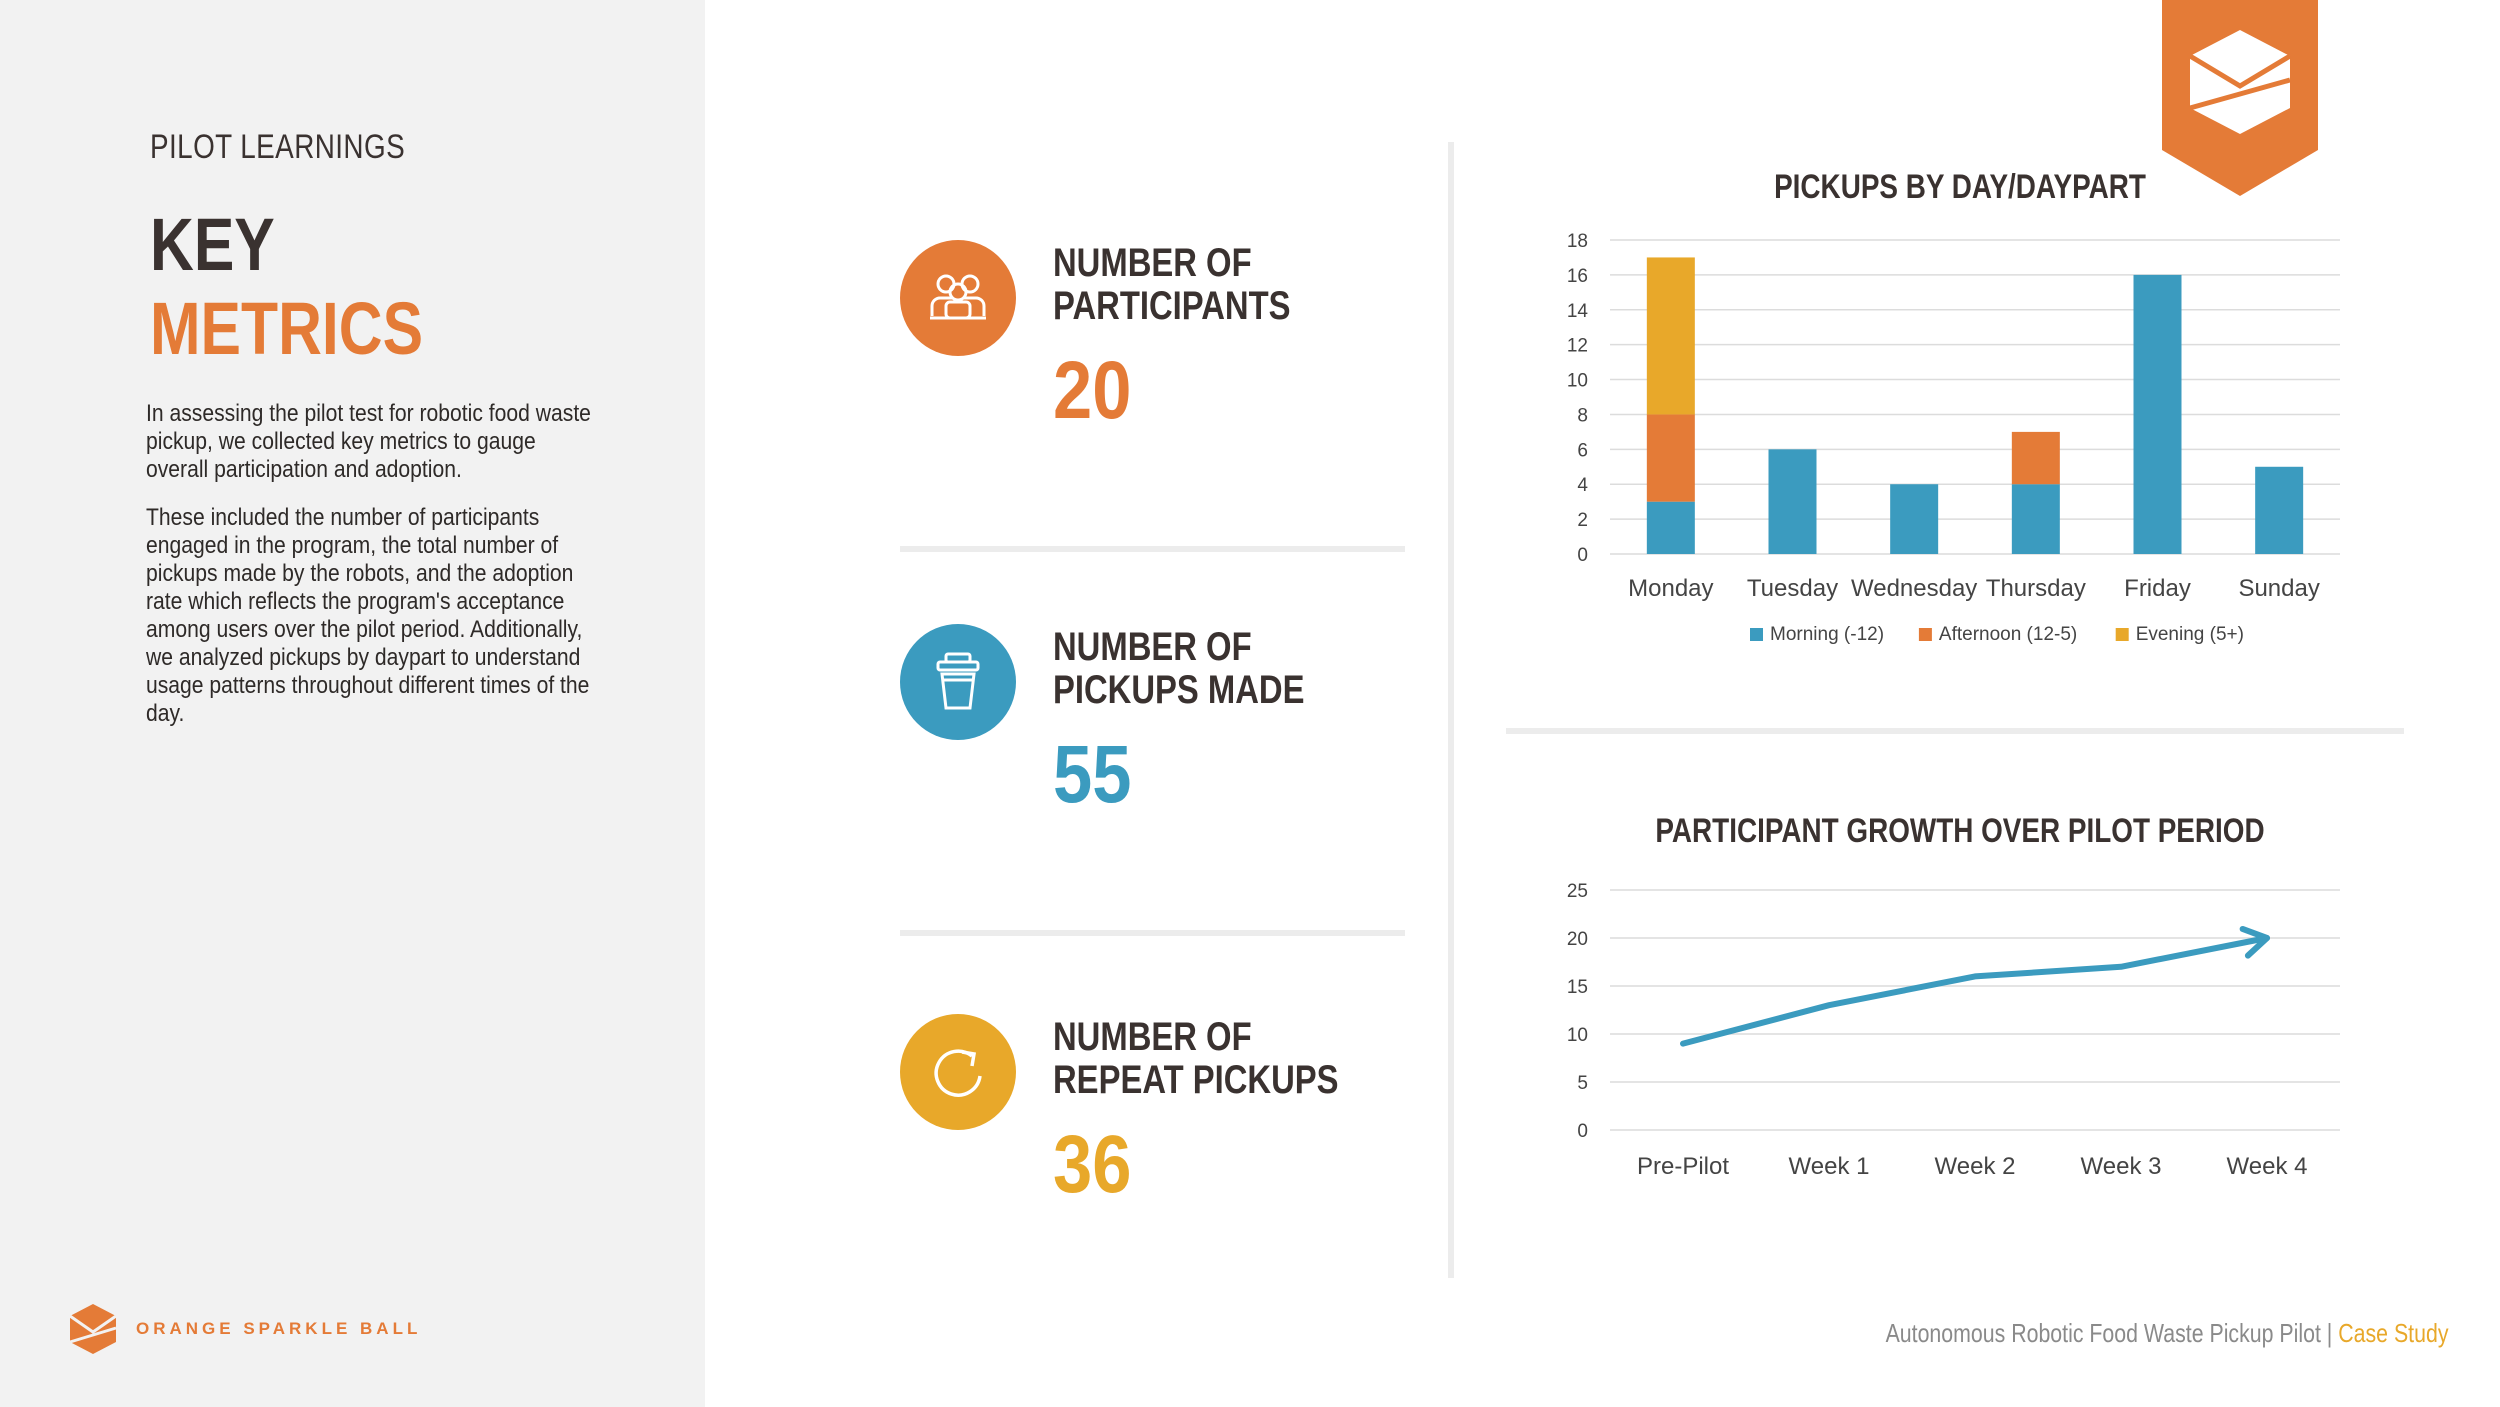 The height and width of the screenshot is (1407, 2500). I want to click on y-tick-label: 15, so click(1577, 987).